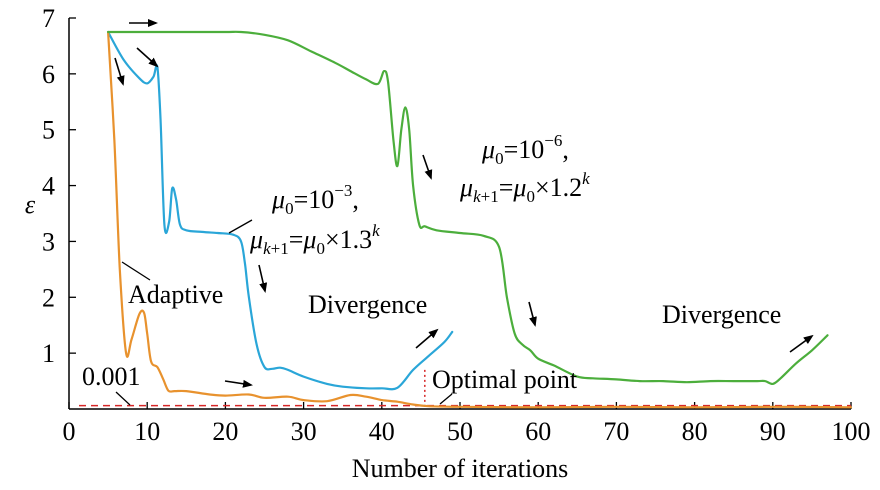 This screenshot has width=880, height=490. What do you see at coordinates (69, 431) in the screenshot?
I see `x-tick-label: 0` at bounding box center [69, 431].